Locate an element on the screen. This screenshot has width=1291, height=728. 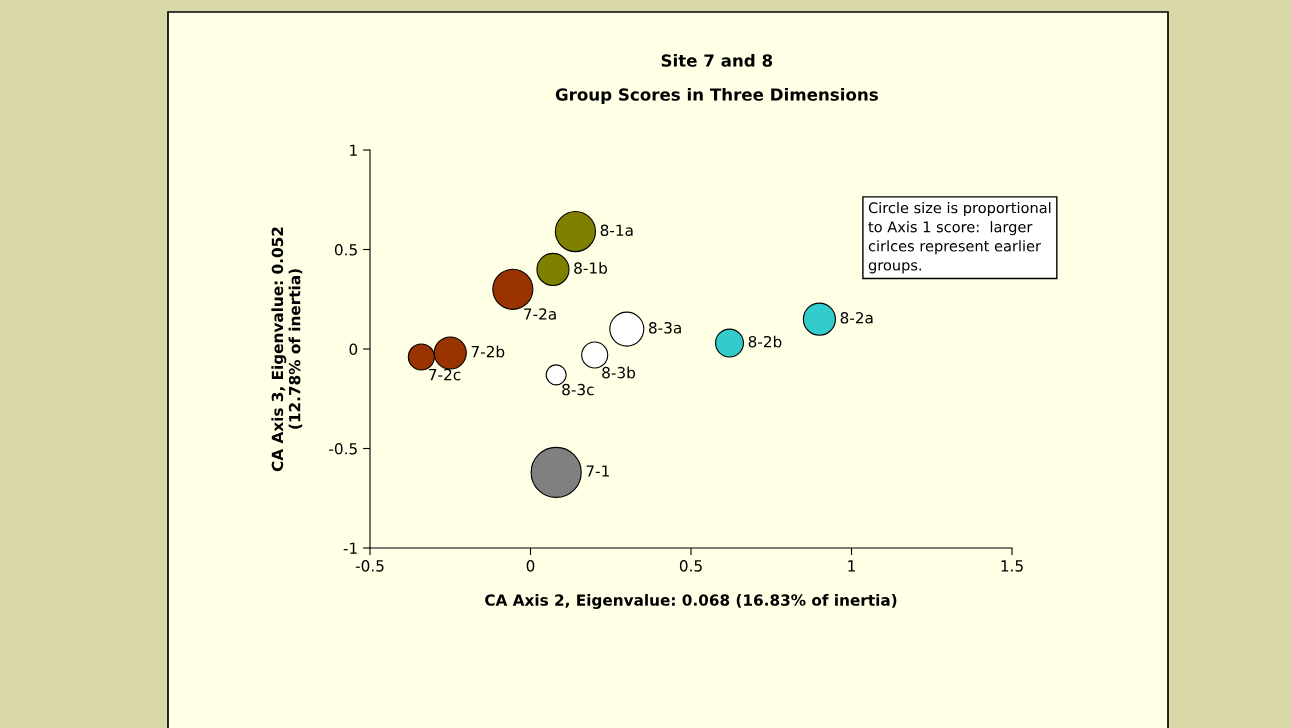
annotation: Circle size is proportional to Axis 1 score: larger cirlces represent earlier groups. is located at coordinates (959, 238).